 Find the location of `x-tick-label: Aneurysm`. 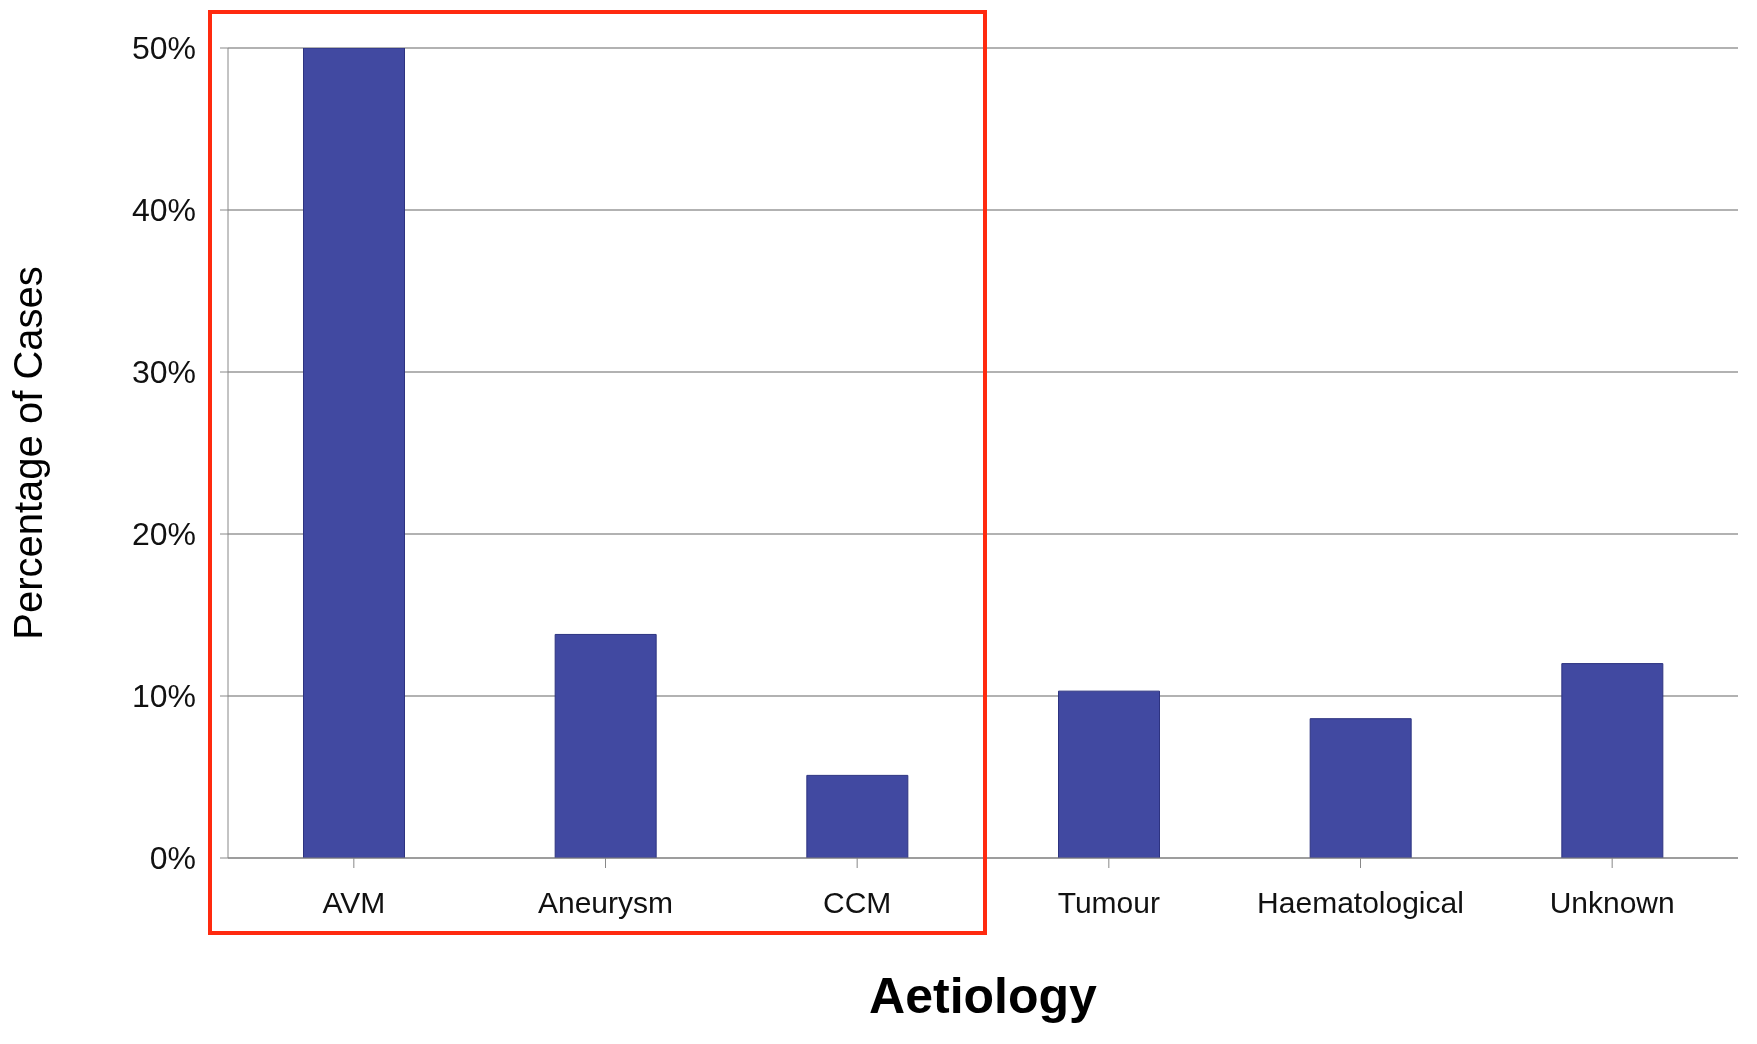

x-tick-label: Aneurysm is located at coordinates (605, 903).